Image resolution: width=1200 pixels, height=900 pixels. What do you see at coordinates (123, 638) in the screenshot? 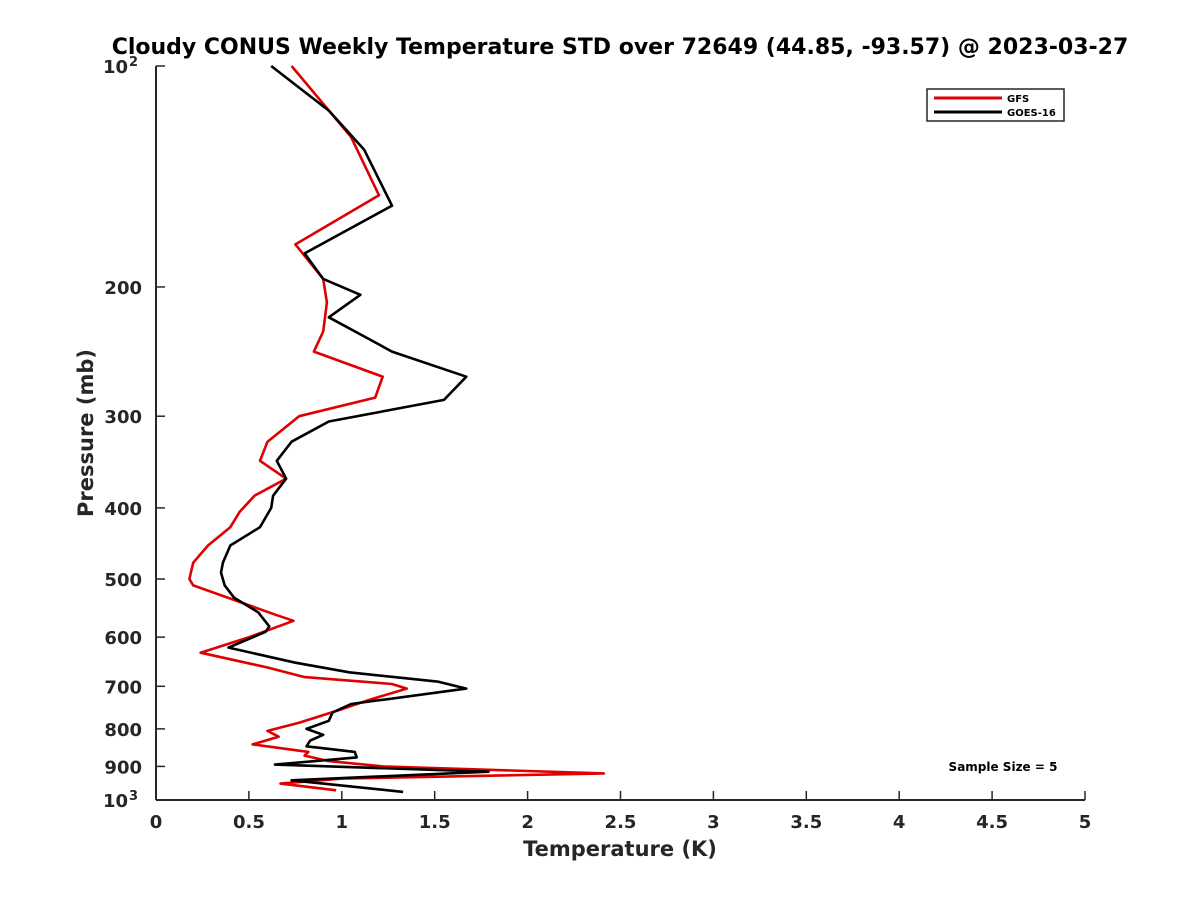
I see `y-tick-label: 600` at bounding box center [123, 638].